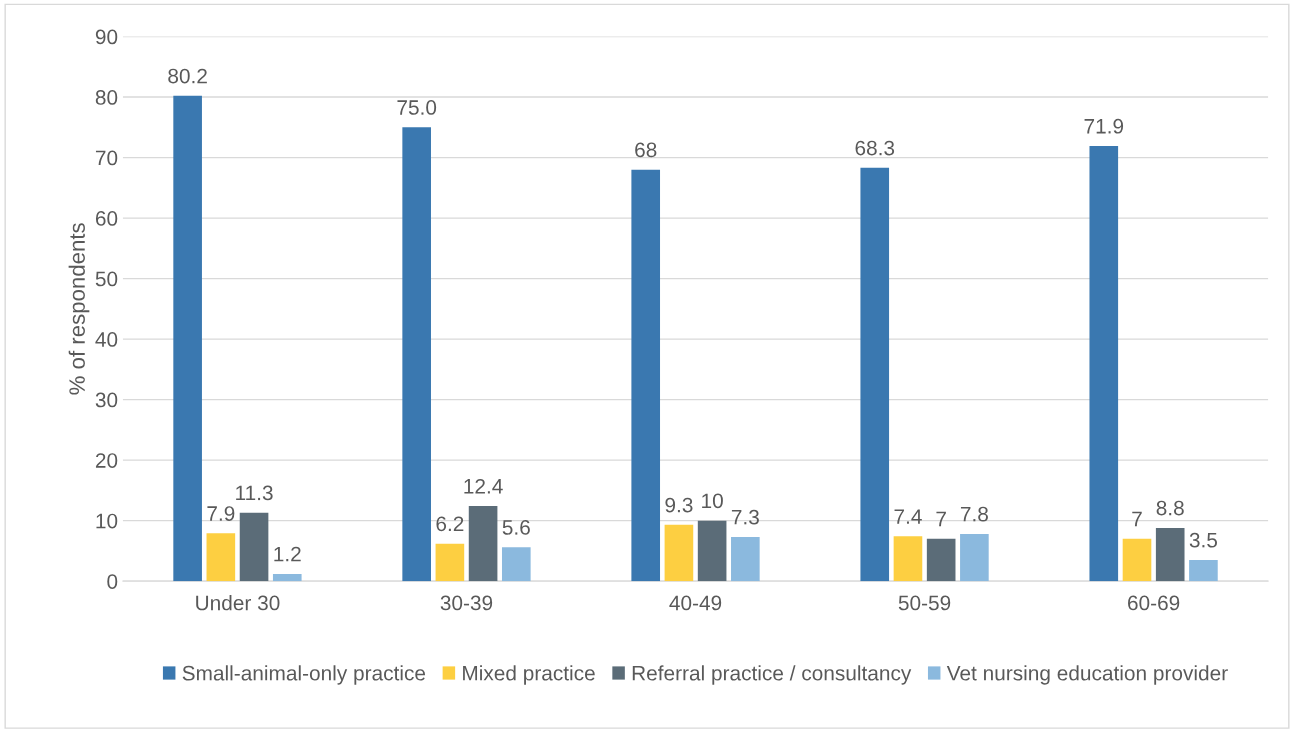 The width and height of the screenshot is (1294, 731). I want to click on data-label: 71.9, so click(1104, 126).